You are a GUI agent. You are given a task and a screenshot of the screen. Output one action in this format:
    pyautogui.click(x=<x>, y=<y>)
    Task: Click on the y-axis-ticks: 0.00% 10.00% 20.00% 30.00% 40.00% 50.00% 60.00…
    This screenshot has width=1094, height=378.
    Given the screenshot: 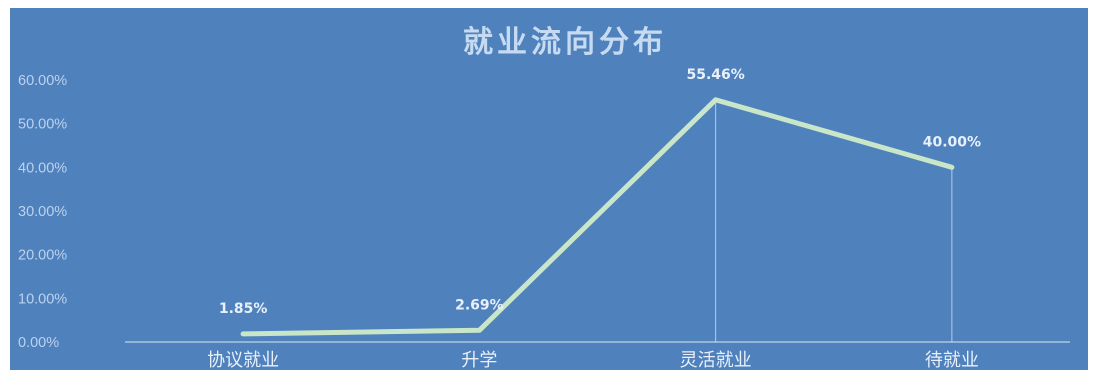 What is the action you would take?
    pyautogui.click(x=42, y=212)
    